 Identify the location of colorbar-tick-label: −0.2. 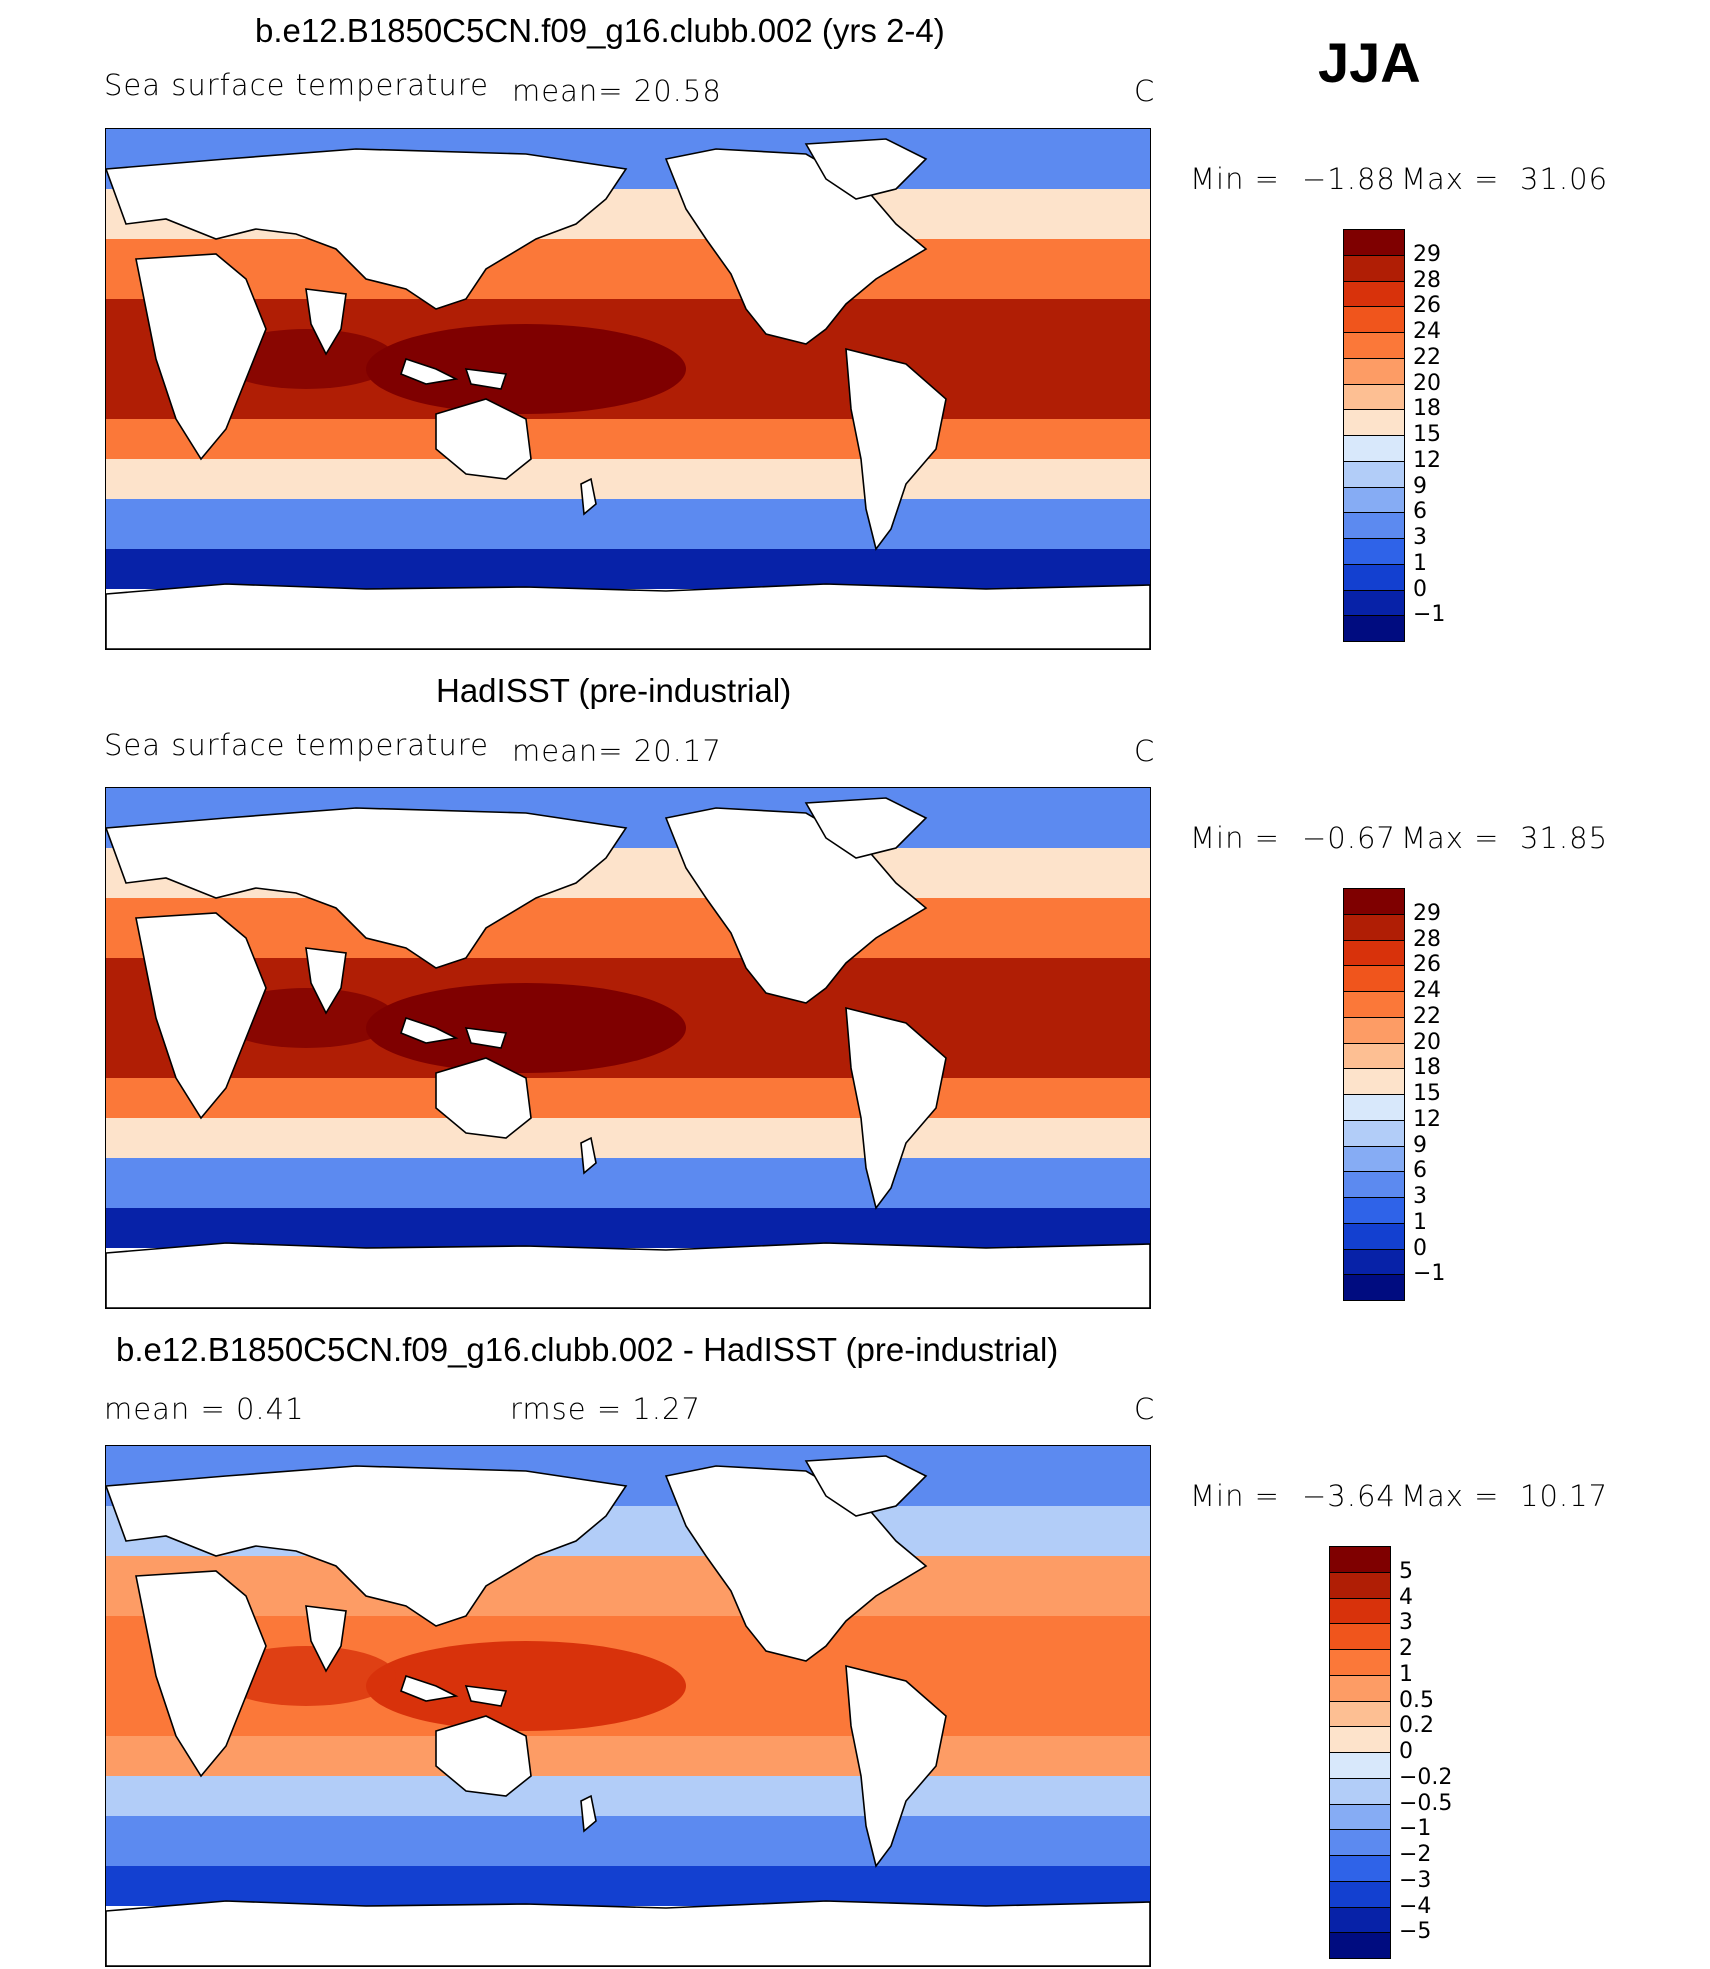
(1426, 1777).